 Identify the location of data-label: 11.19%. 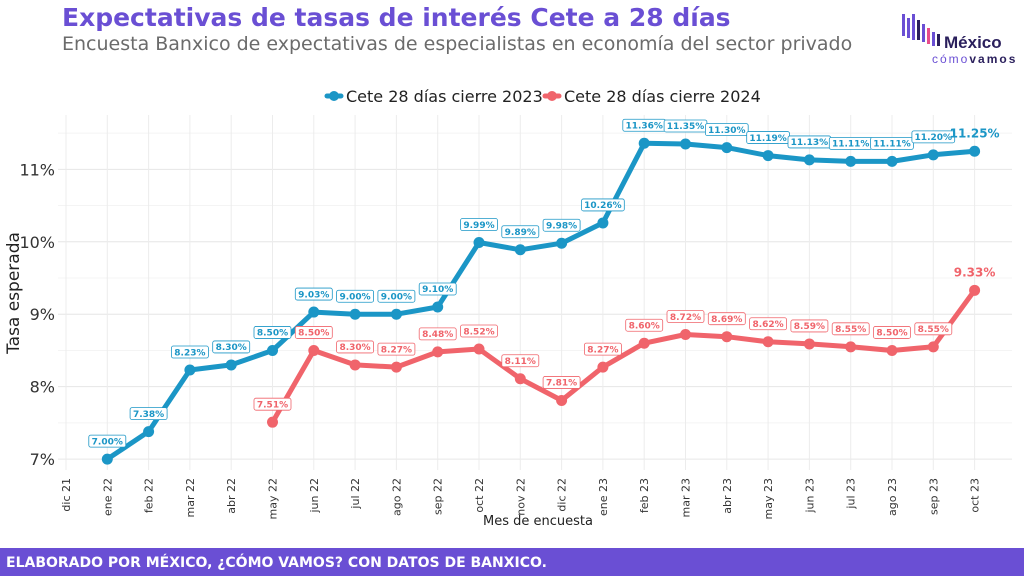
(768, 139).